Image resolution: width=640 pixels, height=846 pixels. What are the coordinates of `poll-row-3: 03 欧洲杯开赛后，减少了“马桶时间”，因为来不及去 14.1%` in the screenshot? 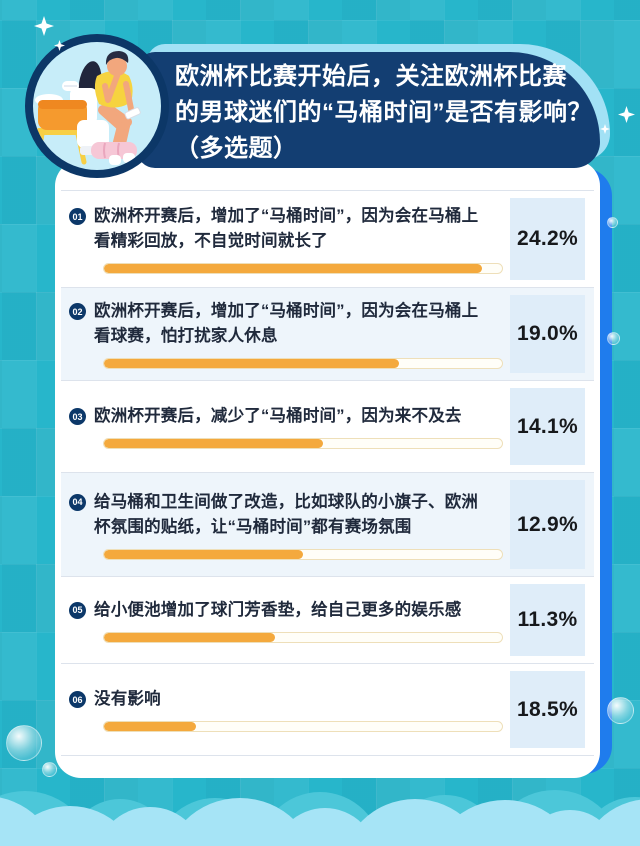 It's located at (327, 426).